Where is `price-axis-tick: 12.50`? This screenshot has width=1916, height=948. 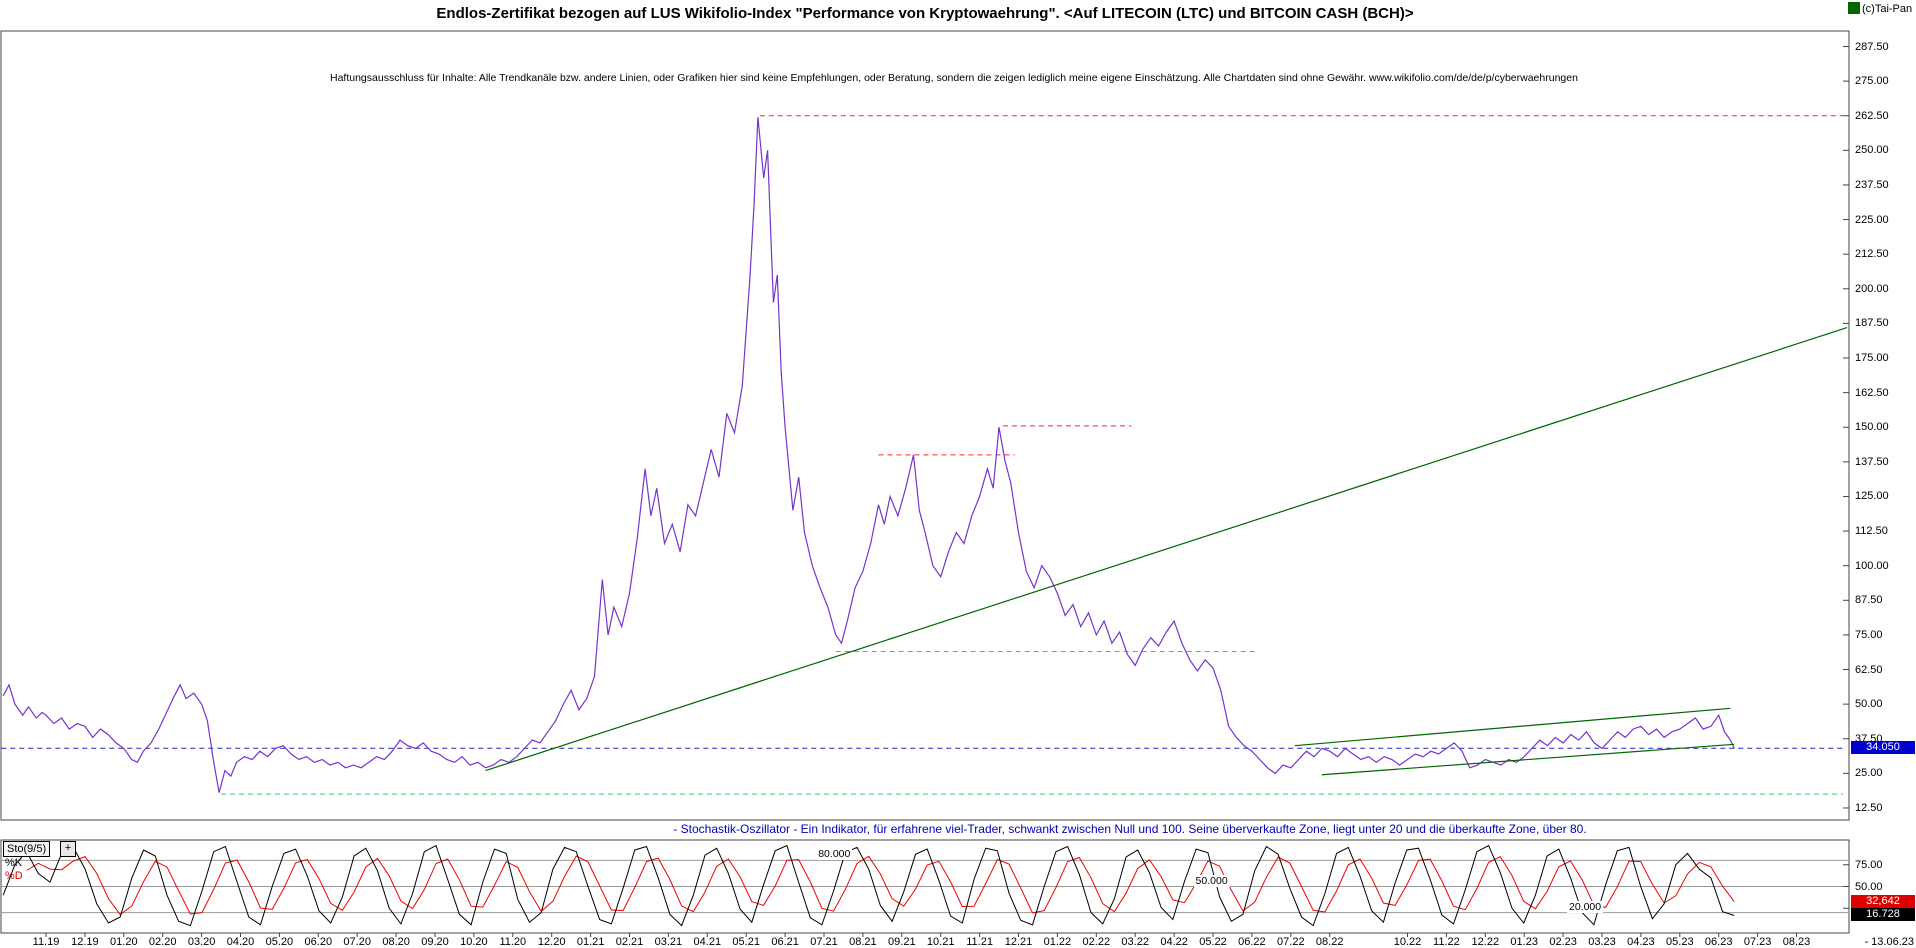
price-axis-tick: 12.50 is located at coordinates (1869, 807).